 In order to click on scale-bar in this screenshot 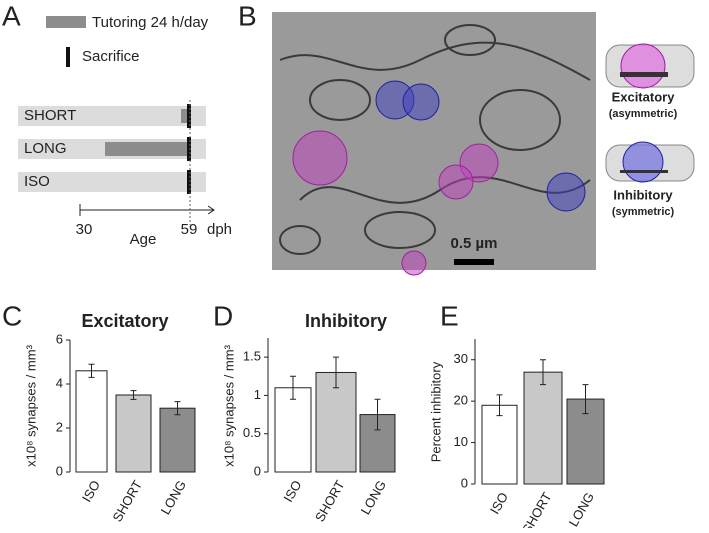, I will do `click(474, 262)`.